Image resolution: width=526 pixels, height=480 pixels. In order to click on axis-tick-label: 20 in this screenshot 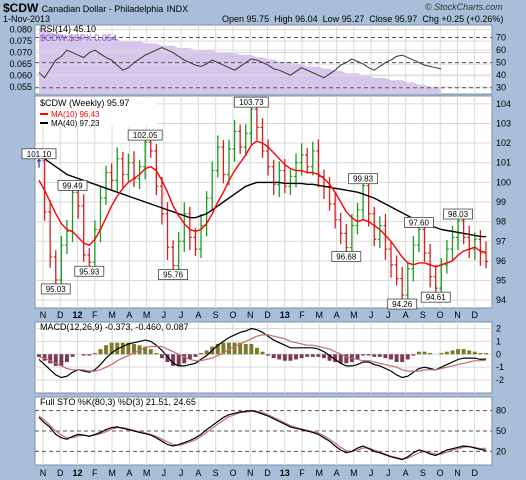, I will do `click(501, 451)`.